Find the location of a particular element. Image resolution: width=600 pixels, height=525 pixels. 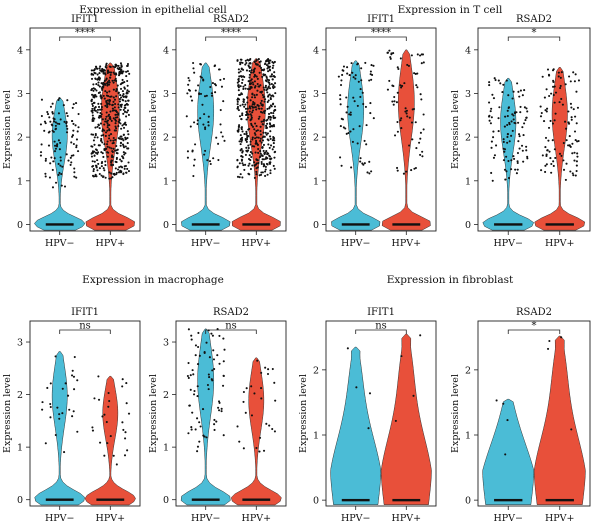

y-axis-label: Expression level is located at coordinates (303, 129).